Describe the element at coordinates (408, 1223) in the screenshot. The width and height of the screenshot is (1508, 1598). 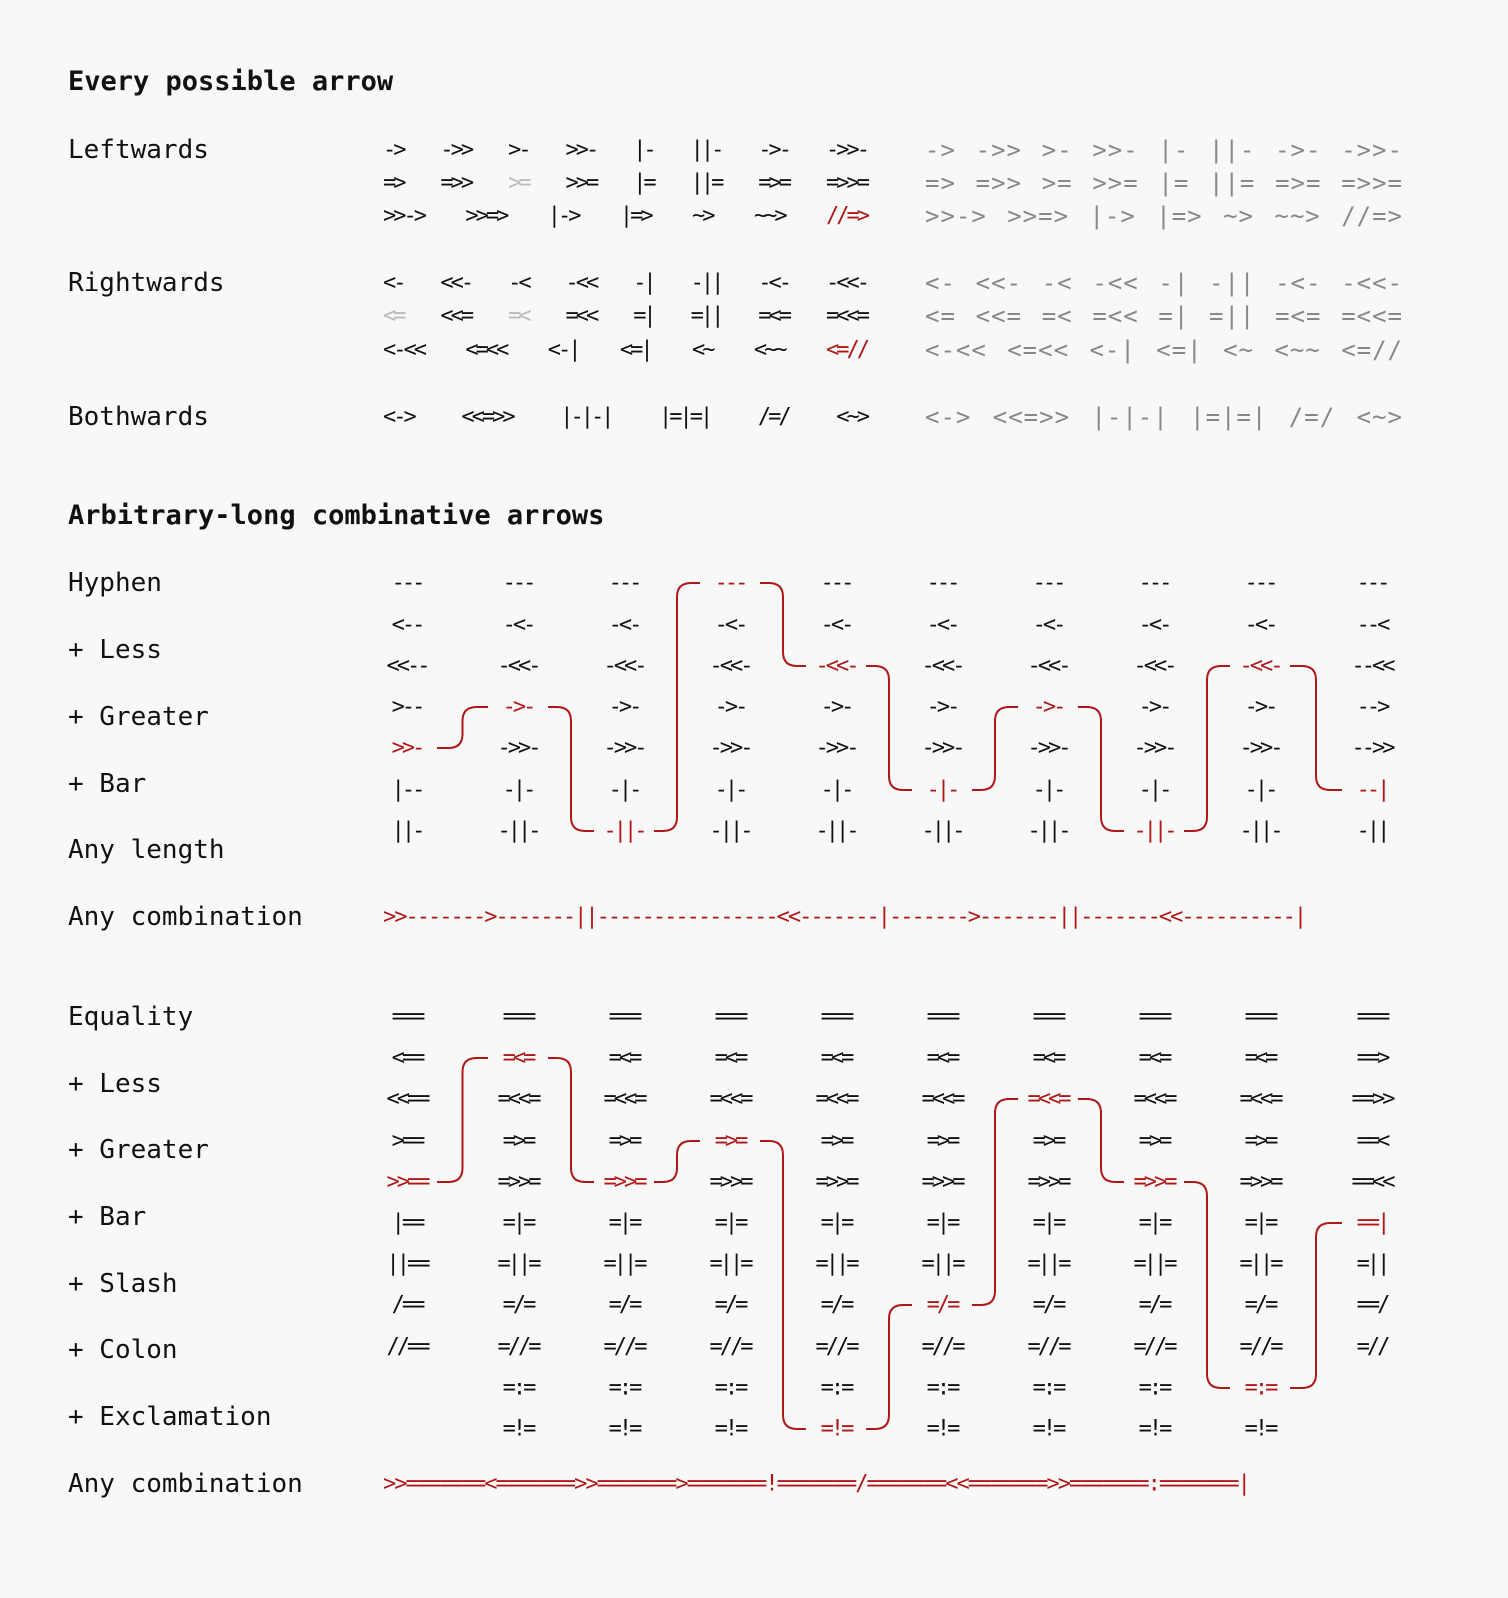
I see `arrow-cell: |==` at that location.